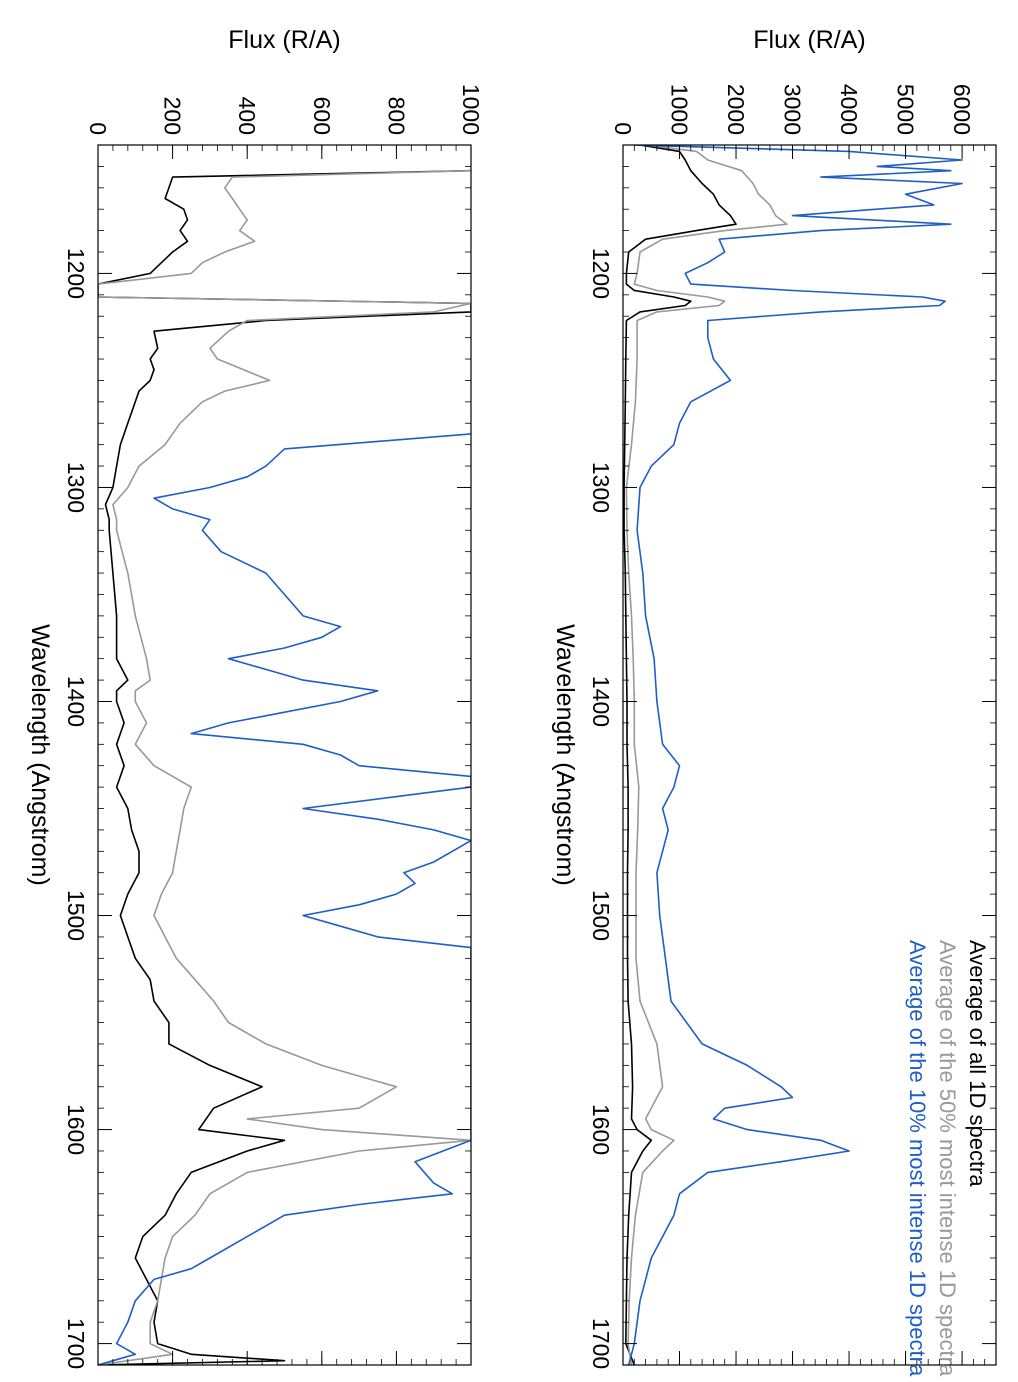 This screenshot has height=1382, width=1018. I want to click on y-tick-label: 4000, so click(849, 109).